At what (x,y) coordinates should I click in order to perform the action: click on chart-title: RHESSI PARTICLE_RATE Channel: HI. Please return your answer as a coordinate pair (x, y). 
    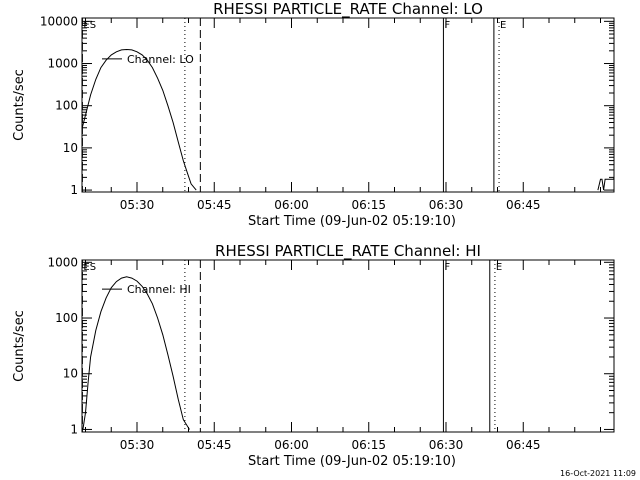
    Looking at the image, I should click on (348, 251).